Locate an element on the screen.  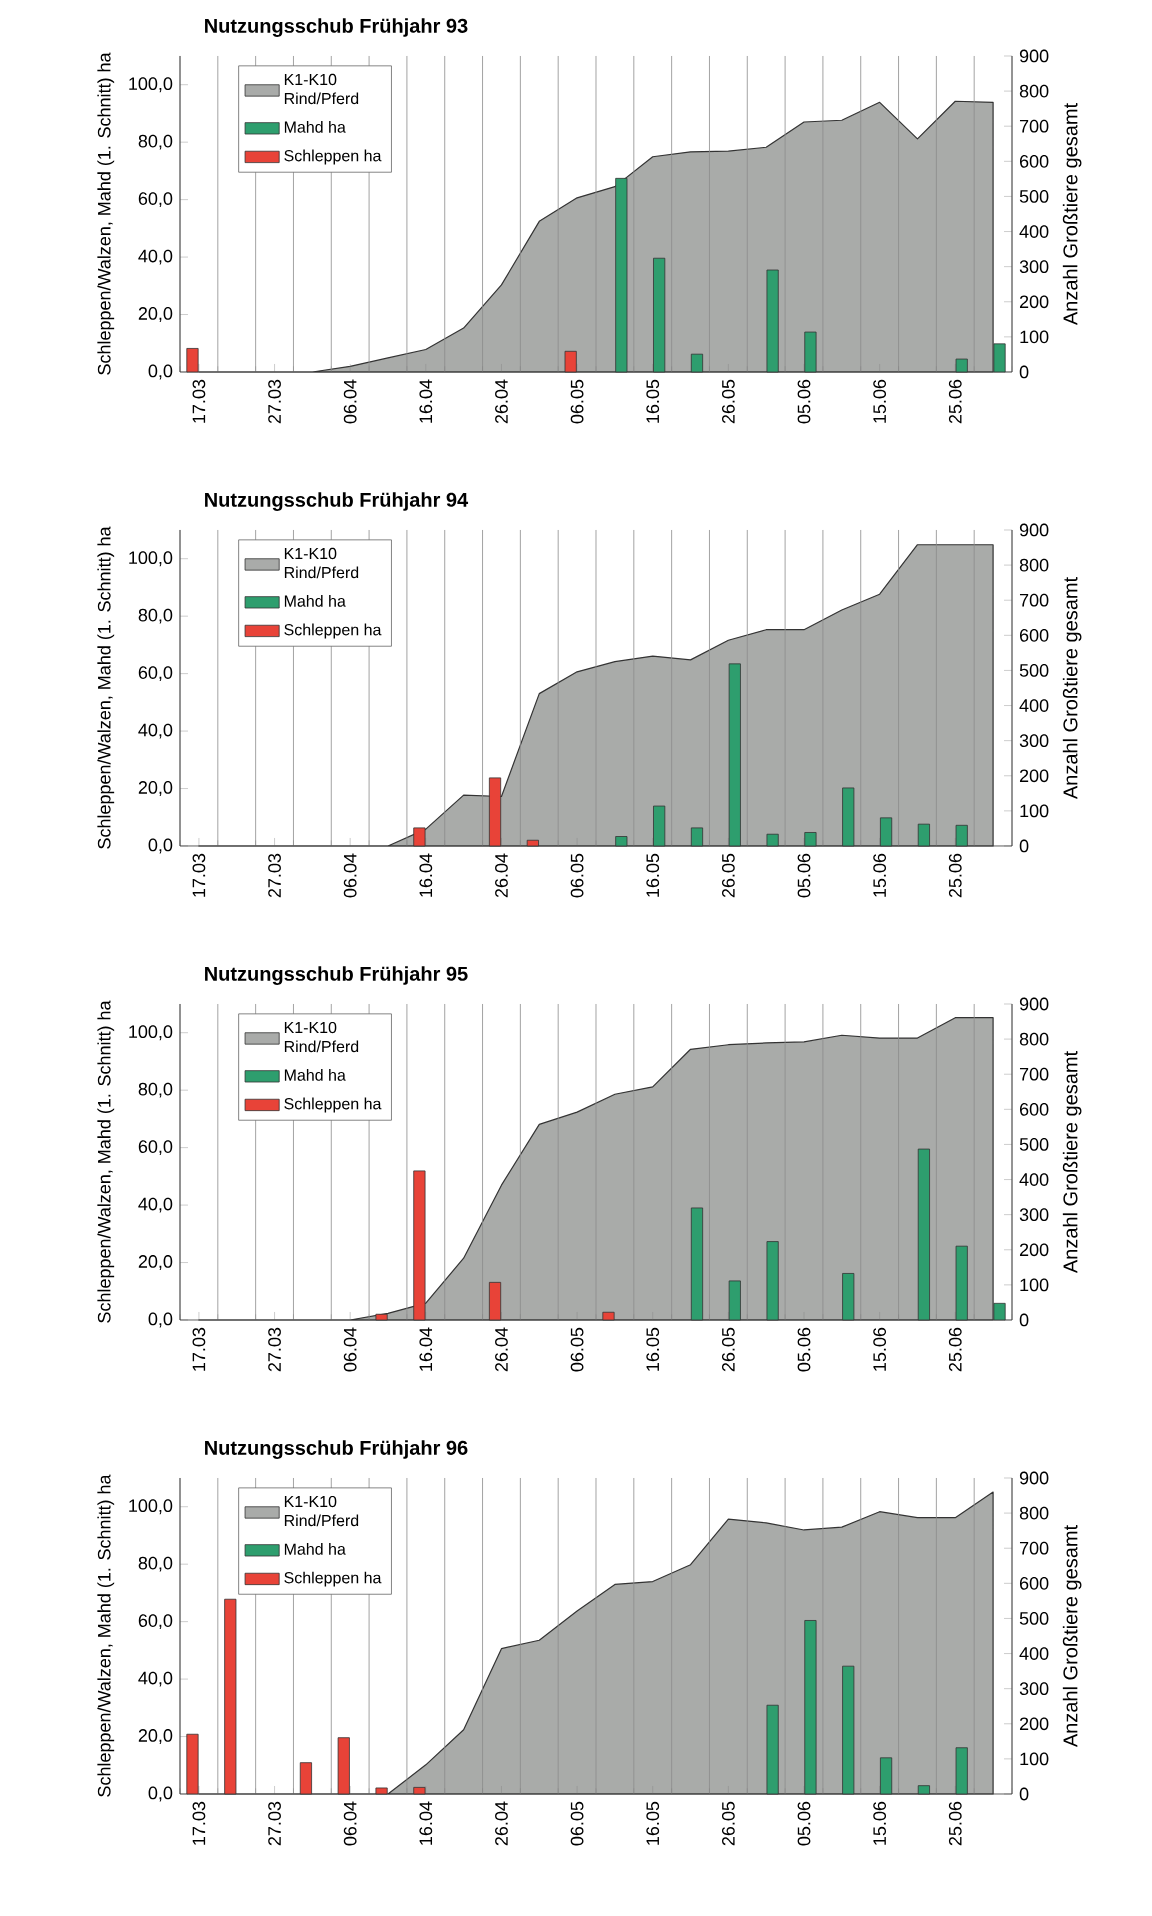
chart-title: Nutzungsschub Frühjahr 96 is located at coordinates (336, 1449).